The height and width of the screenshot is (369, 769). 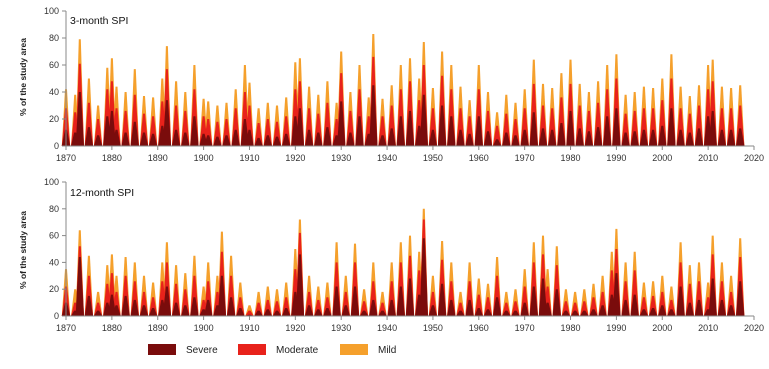 I want to click on legend: Severe Moderate Mild, so click(x=272, y=350).